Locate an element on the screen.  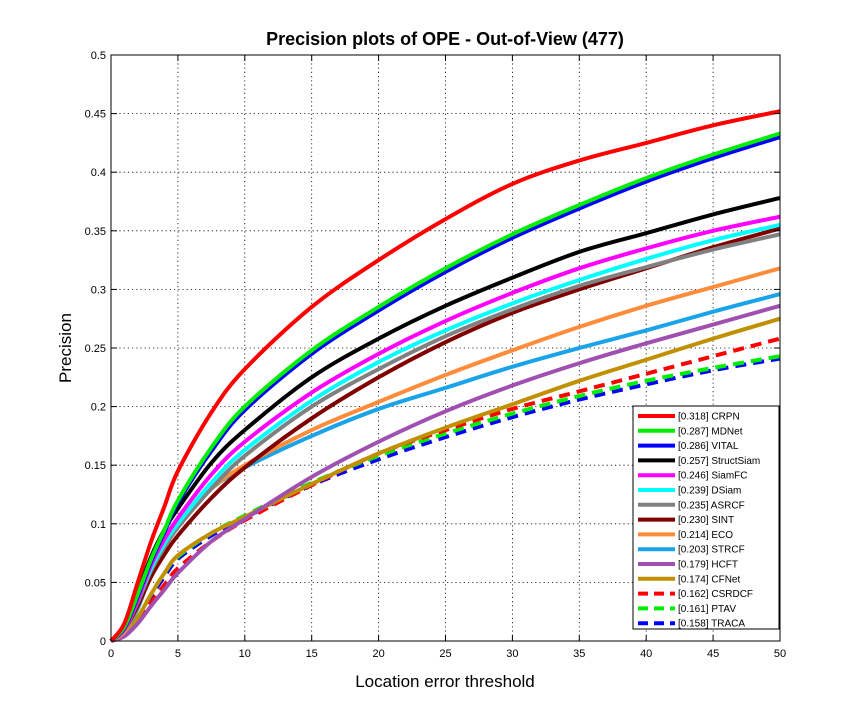
x-tick-label: 30 is located at coordinates (512, 654).